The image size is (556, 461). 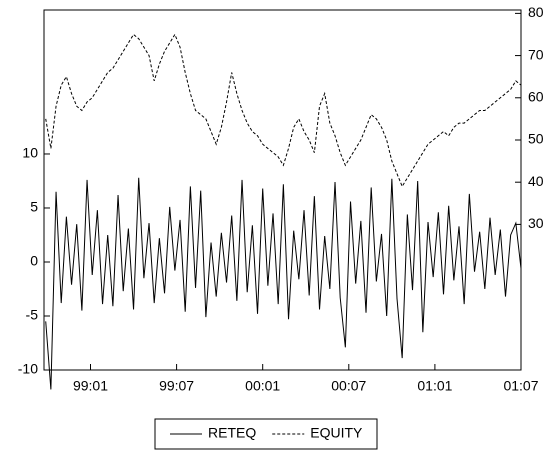 What do you see at coordinates (348, 386) in the screenshot?
I see `x-tick-label: 00:07` at bounding box center [348, 386].